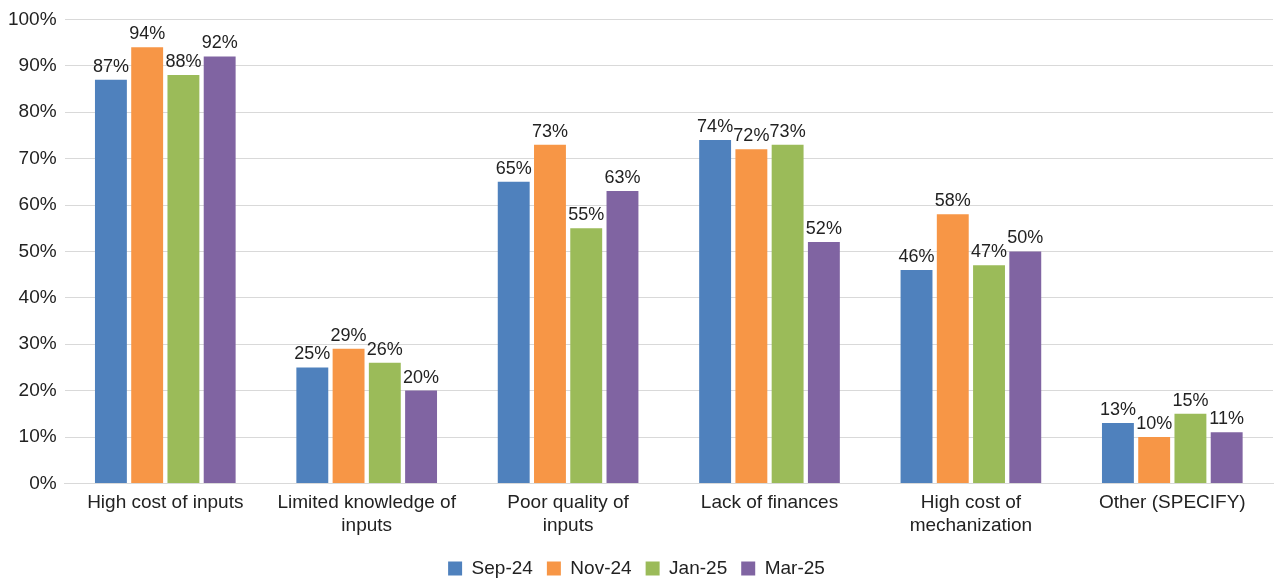 This screenshot has width=1277, height=588. What do you see at coordinates (769, 502) in the screenshot?
I see `x-tick-label: Lack of finances` at bounding box center [769, 502].